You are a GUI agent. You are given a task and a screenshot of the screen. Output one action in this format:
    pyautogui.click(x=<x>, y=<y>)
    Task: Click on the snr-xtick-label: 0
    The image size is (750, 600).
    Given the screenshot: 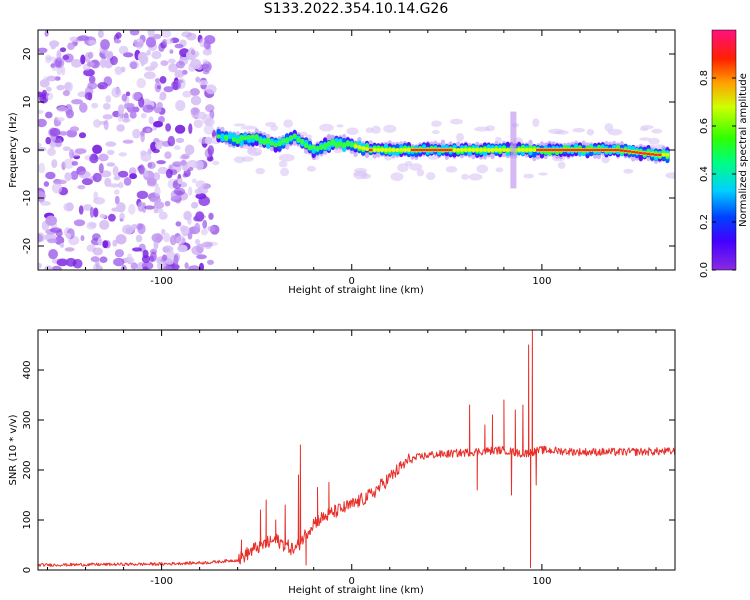 What is the action you would take?
    pyautogui.click(x=352, y=581)
    